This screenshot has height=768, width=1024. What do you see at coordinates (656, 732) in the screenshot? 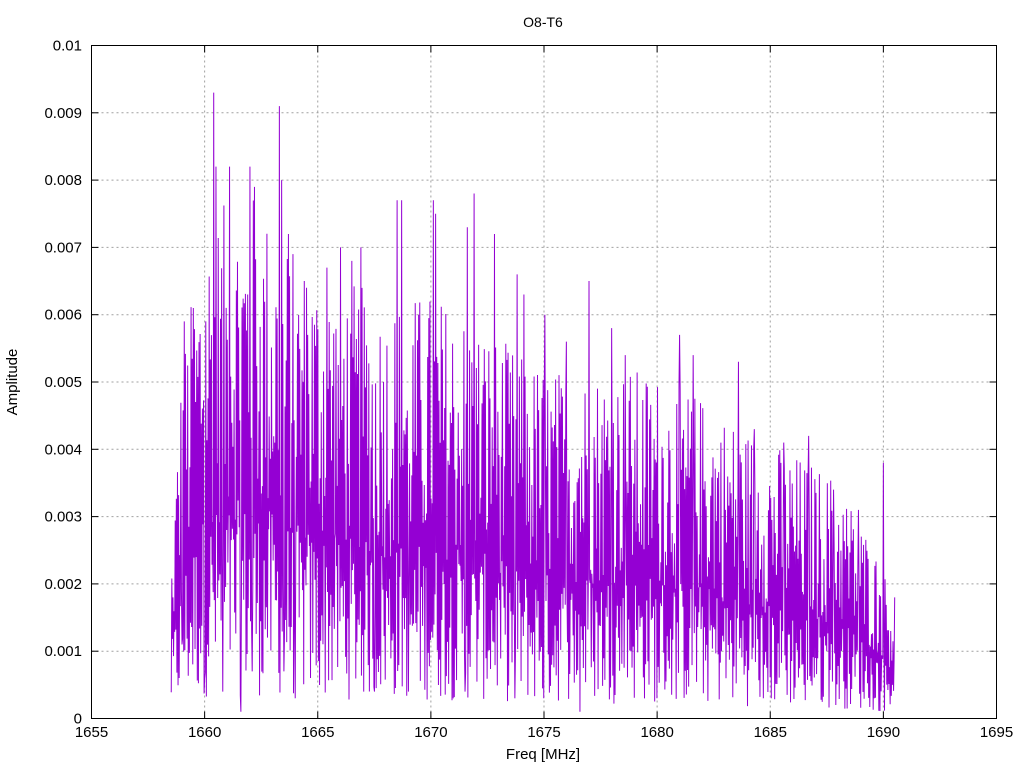
I see `x-tick-label: 1680` at bounding box center [656, 732].